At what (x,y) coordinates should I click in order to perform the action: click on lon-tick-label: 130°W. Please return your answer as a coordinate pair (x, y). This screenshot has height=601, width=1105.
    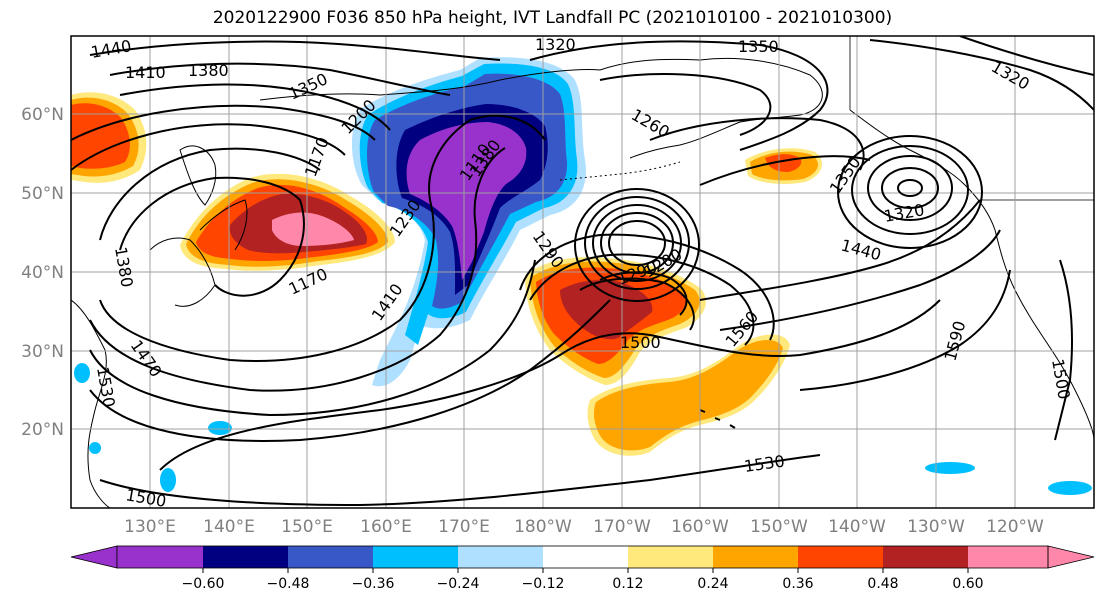
    Looking at the image, I should click on (936, 527).